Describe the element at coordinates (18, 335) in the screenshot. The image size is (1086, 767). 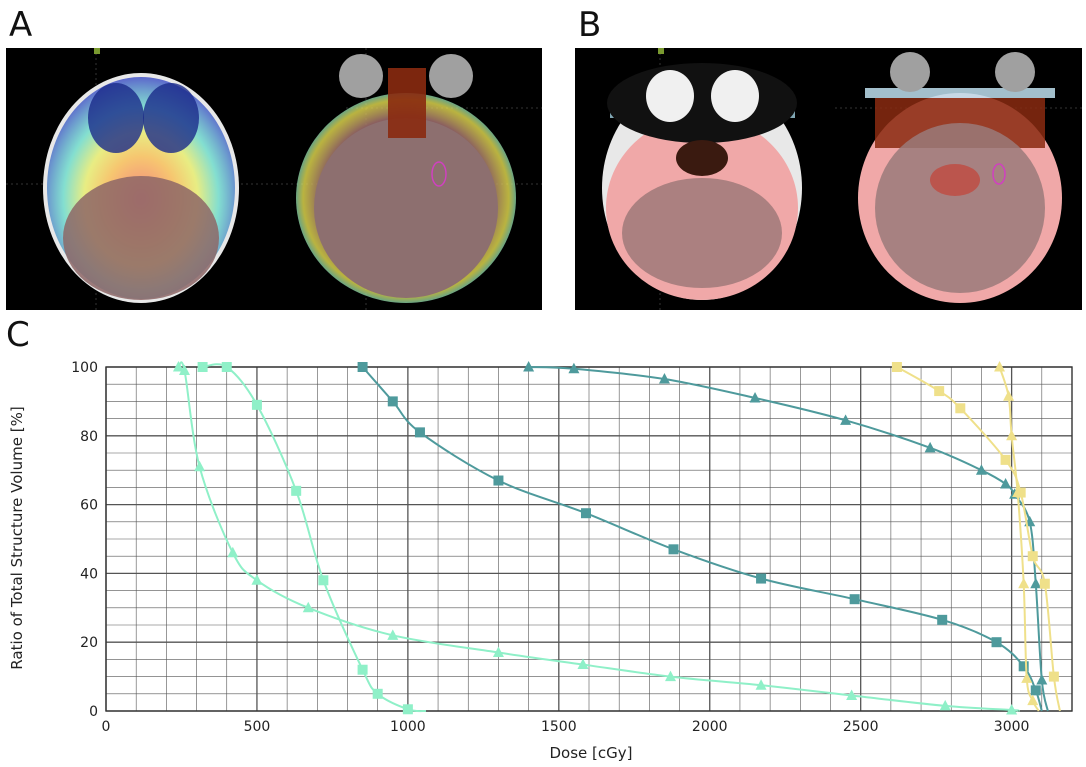
I see `panel-label-c: C` at that location.